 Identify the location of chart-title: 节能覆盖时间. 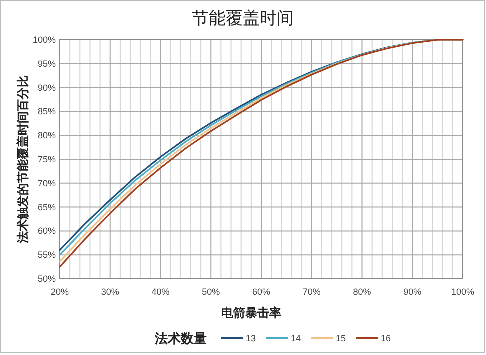
(243, 19).